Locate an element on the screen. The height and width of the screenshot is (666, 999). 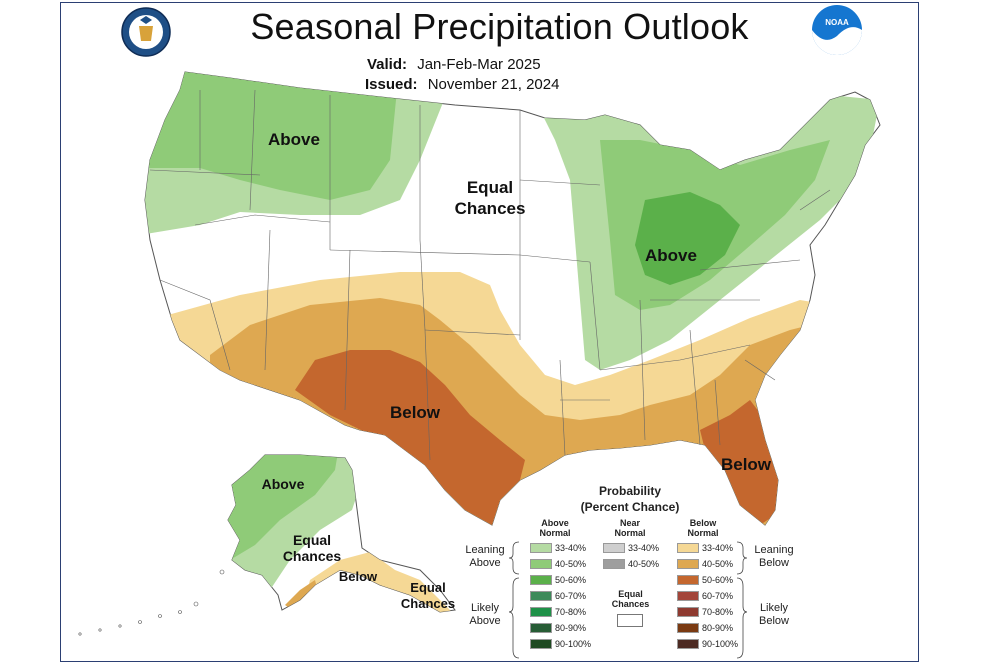
legend-above-row: 33-40% is located at coordinates (558, 548).